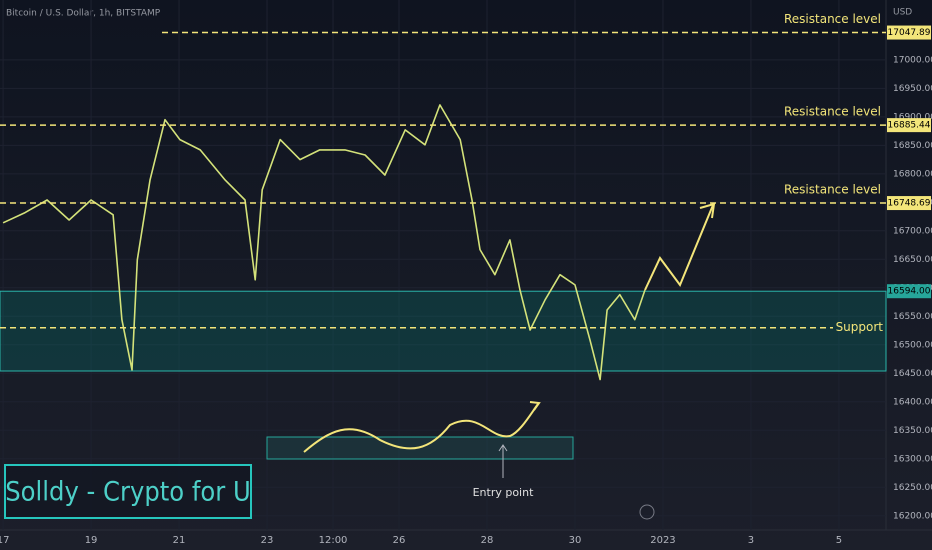  I want to click on y-tick-label: 16700.00, so click(912, 231).